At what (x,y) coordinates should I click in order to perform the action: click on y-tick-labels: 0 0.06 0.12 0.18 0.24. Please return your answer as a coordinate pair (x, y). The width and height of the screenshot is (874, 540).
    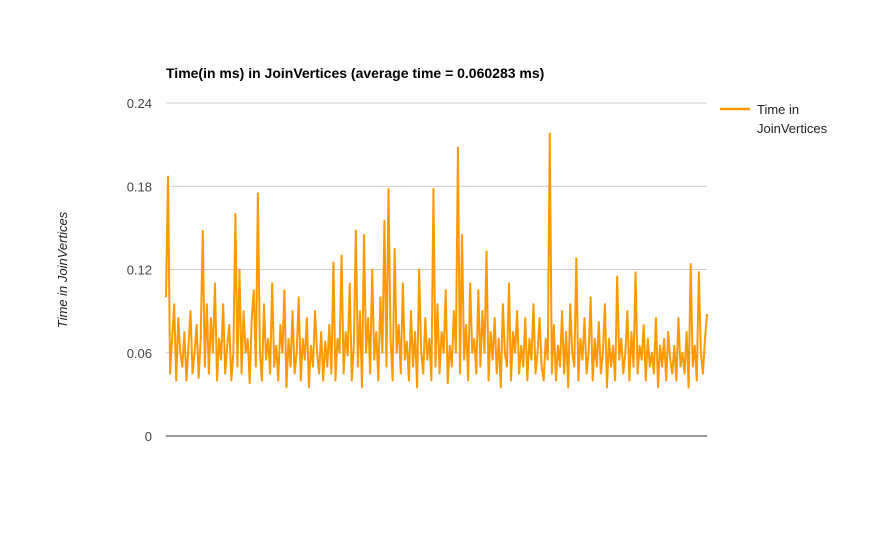
    Looking at the image, I should click on (139, 270).